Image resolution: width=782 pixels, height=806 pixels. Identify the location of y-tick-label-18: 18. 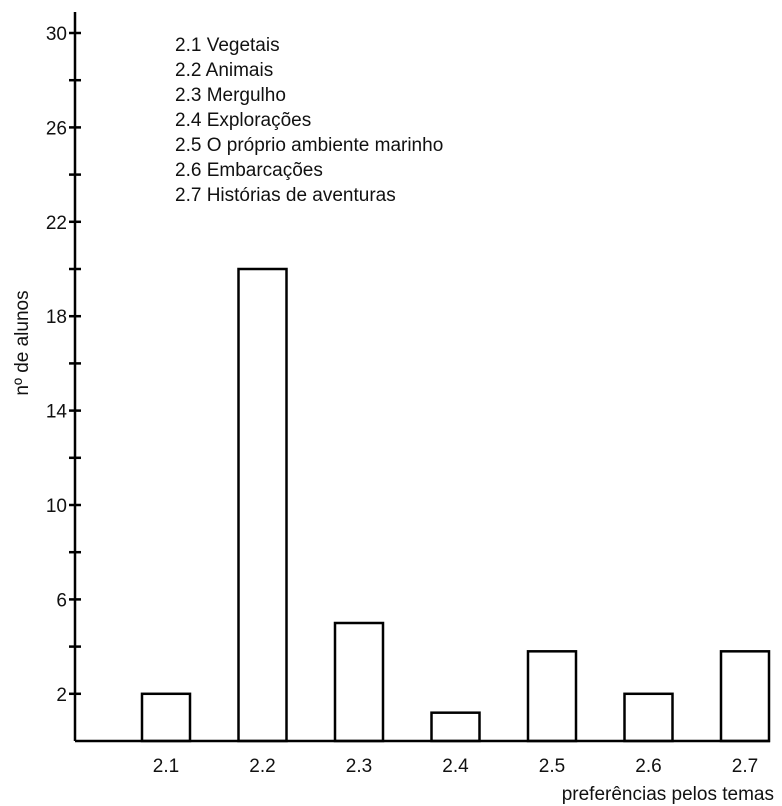
(56, 317).